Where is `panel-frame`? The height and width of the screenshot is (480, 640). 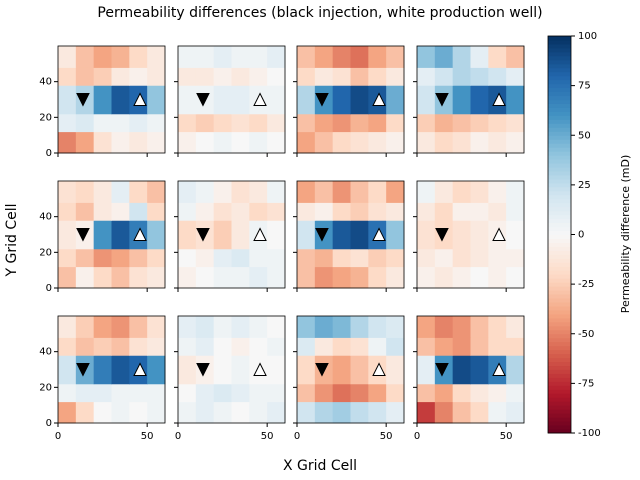
panel-frame is located at coordinates (470, 234).